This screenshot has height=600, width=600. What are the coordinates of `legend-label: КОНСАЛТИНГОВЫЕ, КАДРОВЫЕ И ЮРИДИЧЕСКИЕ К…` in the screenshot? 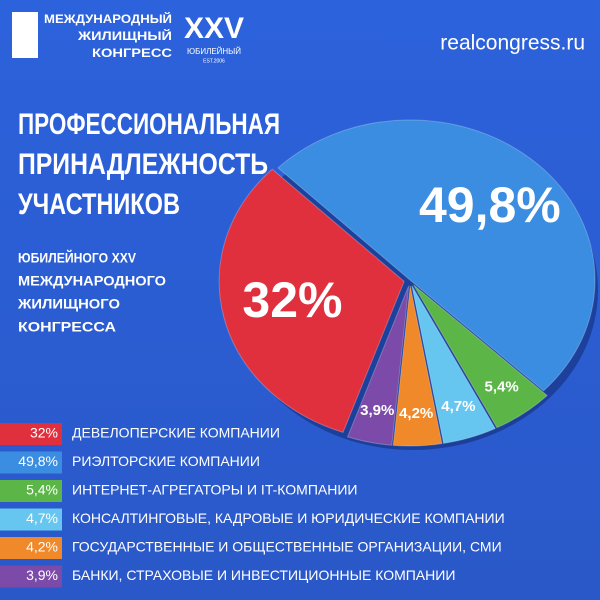 It's located at (288, 518).